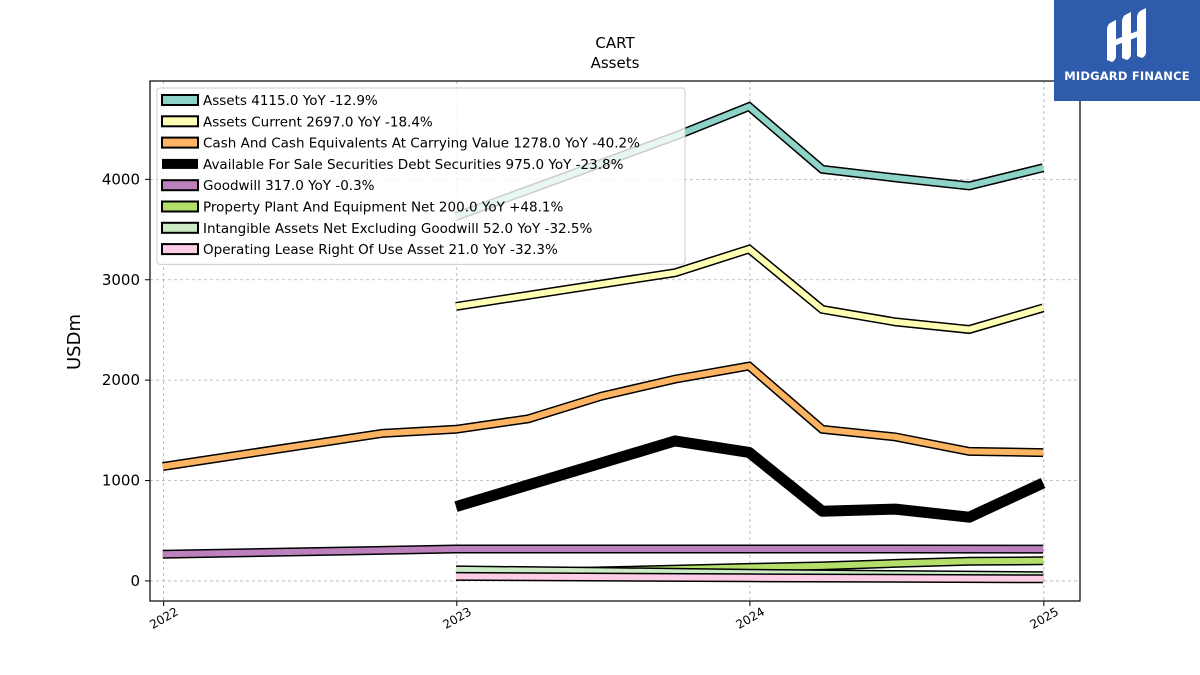 The width and height of the screenshot is (1200, 675). Describe the element at coordinates (74, 342) in the screenshot. I see `y-axis-label: USDm` at that location.